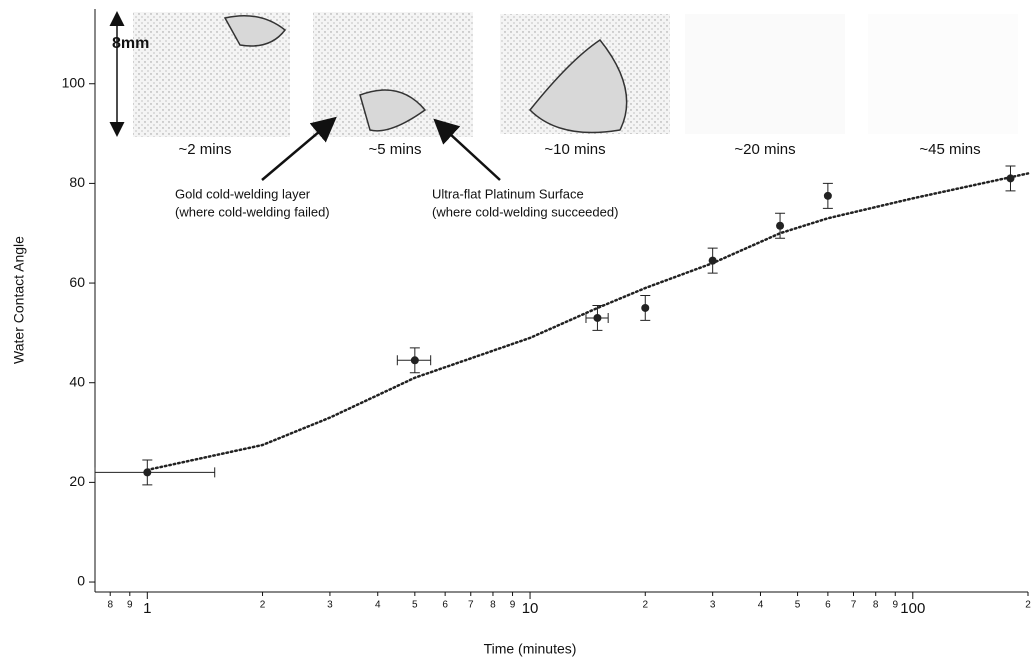 The image size is (1033, 663). Describe the element at coordinates (81, 581) in the screenshot. I see `y-tick-label: 0` at that location.